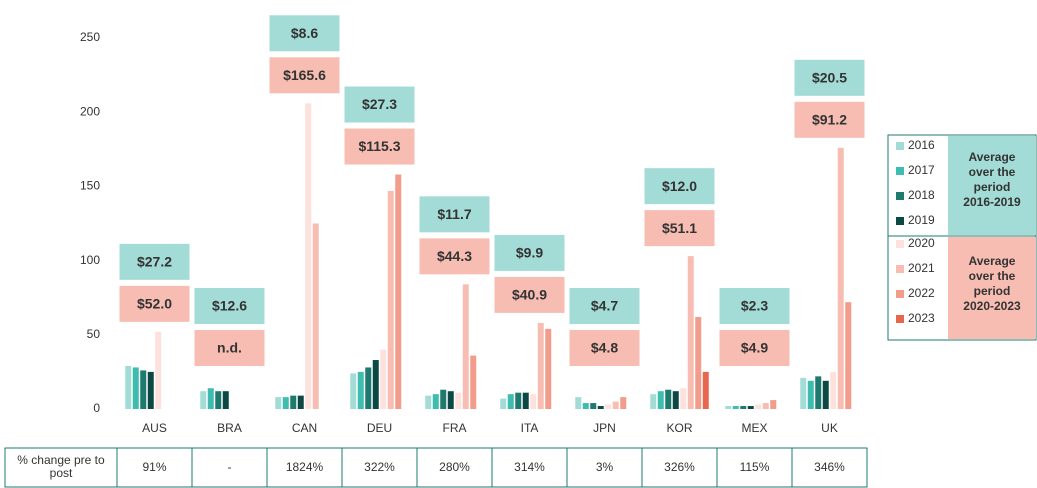  Describe the element at coordinates (921, 220) in the screenshot. I see `legend-label: 2019` at that location.